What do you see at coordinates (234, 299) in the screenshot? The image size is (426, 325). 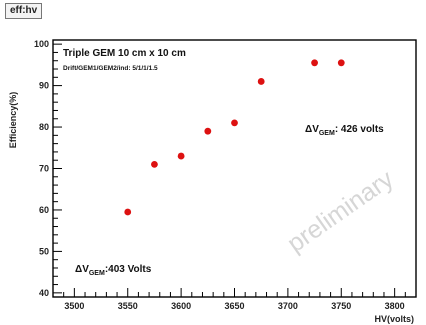 I see `x-axis-ticks: 3500 3550 3600 3650 3700 3750 3800` at bounding box center [234, 299].